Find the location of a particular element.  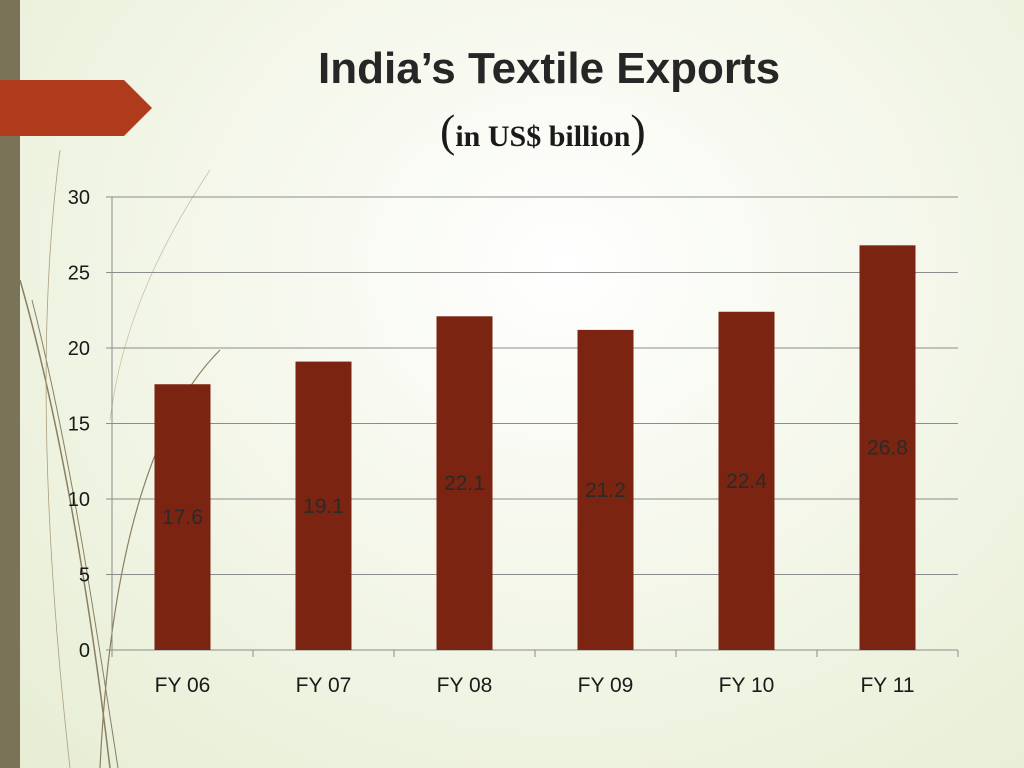

title-flag-arrow is located at coordinates (76, 108).